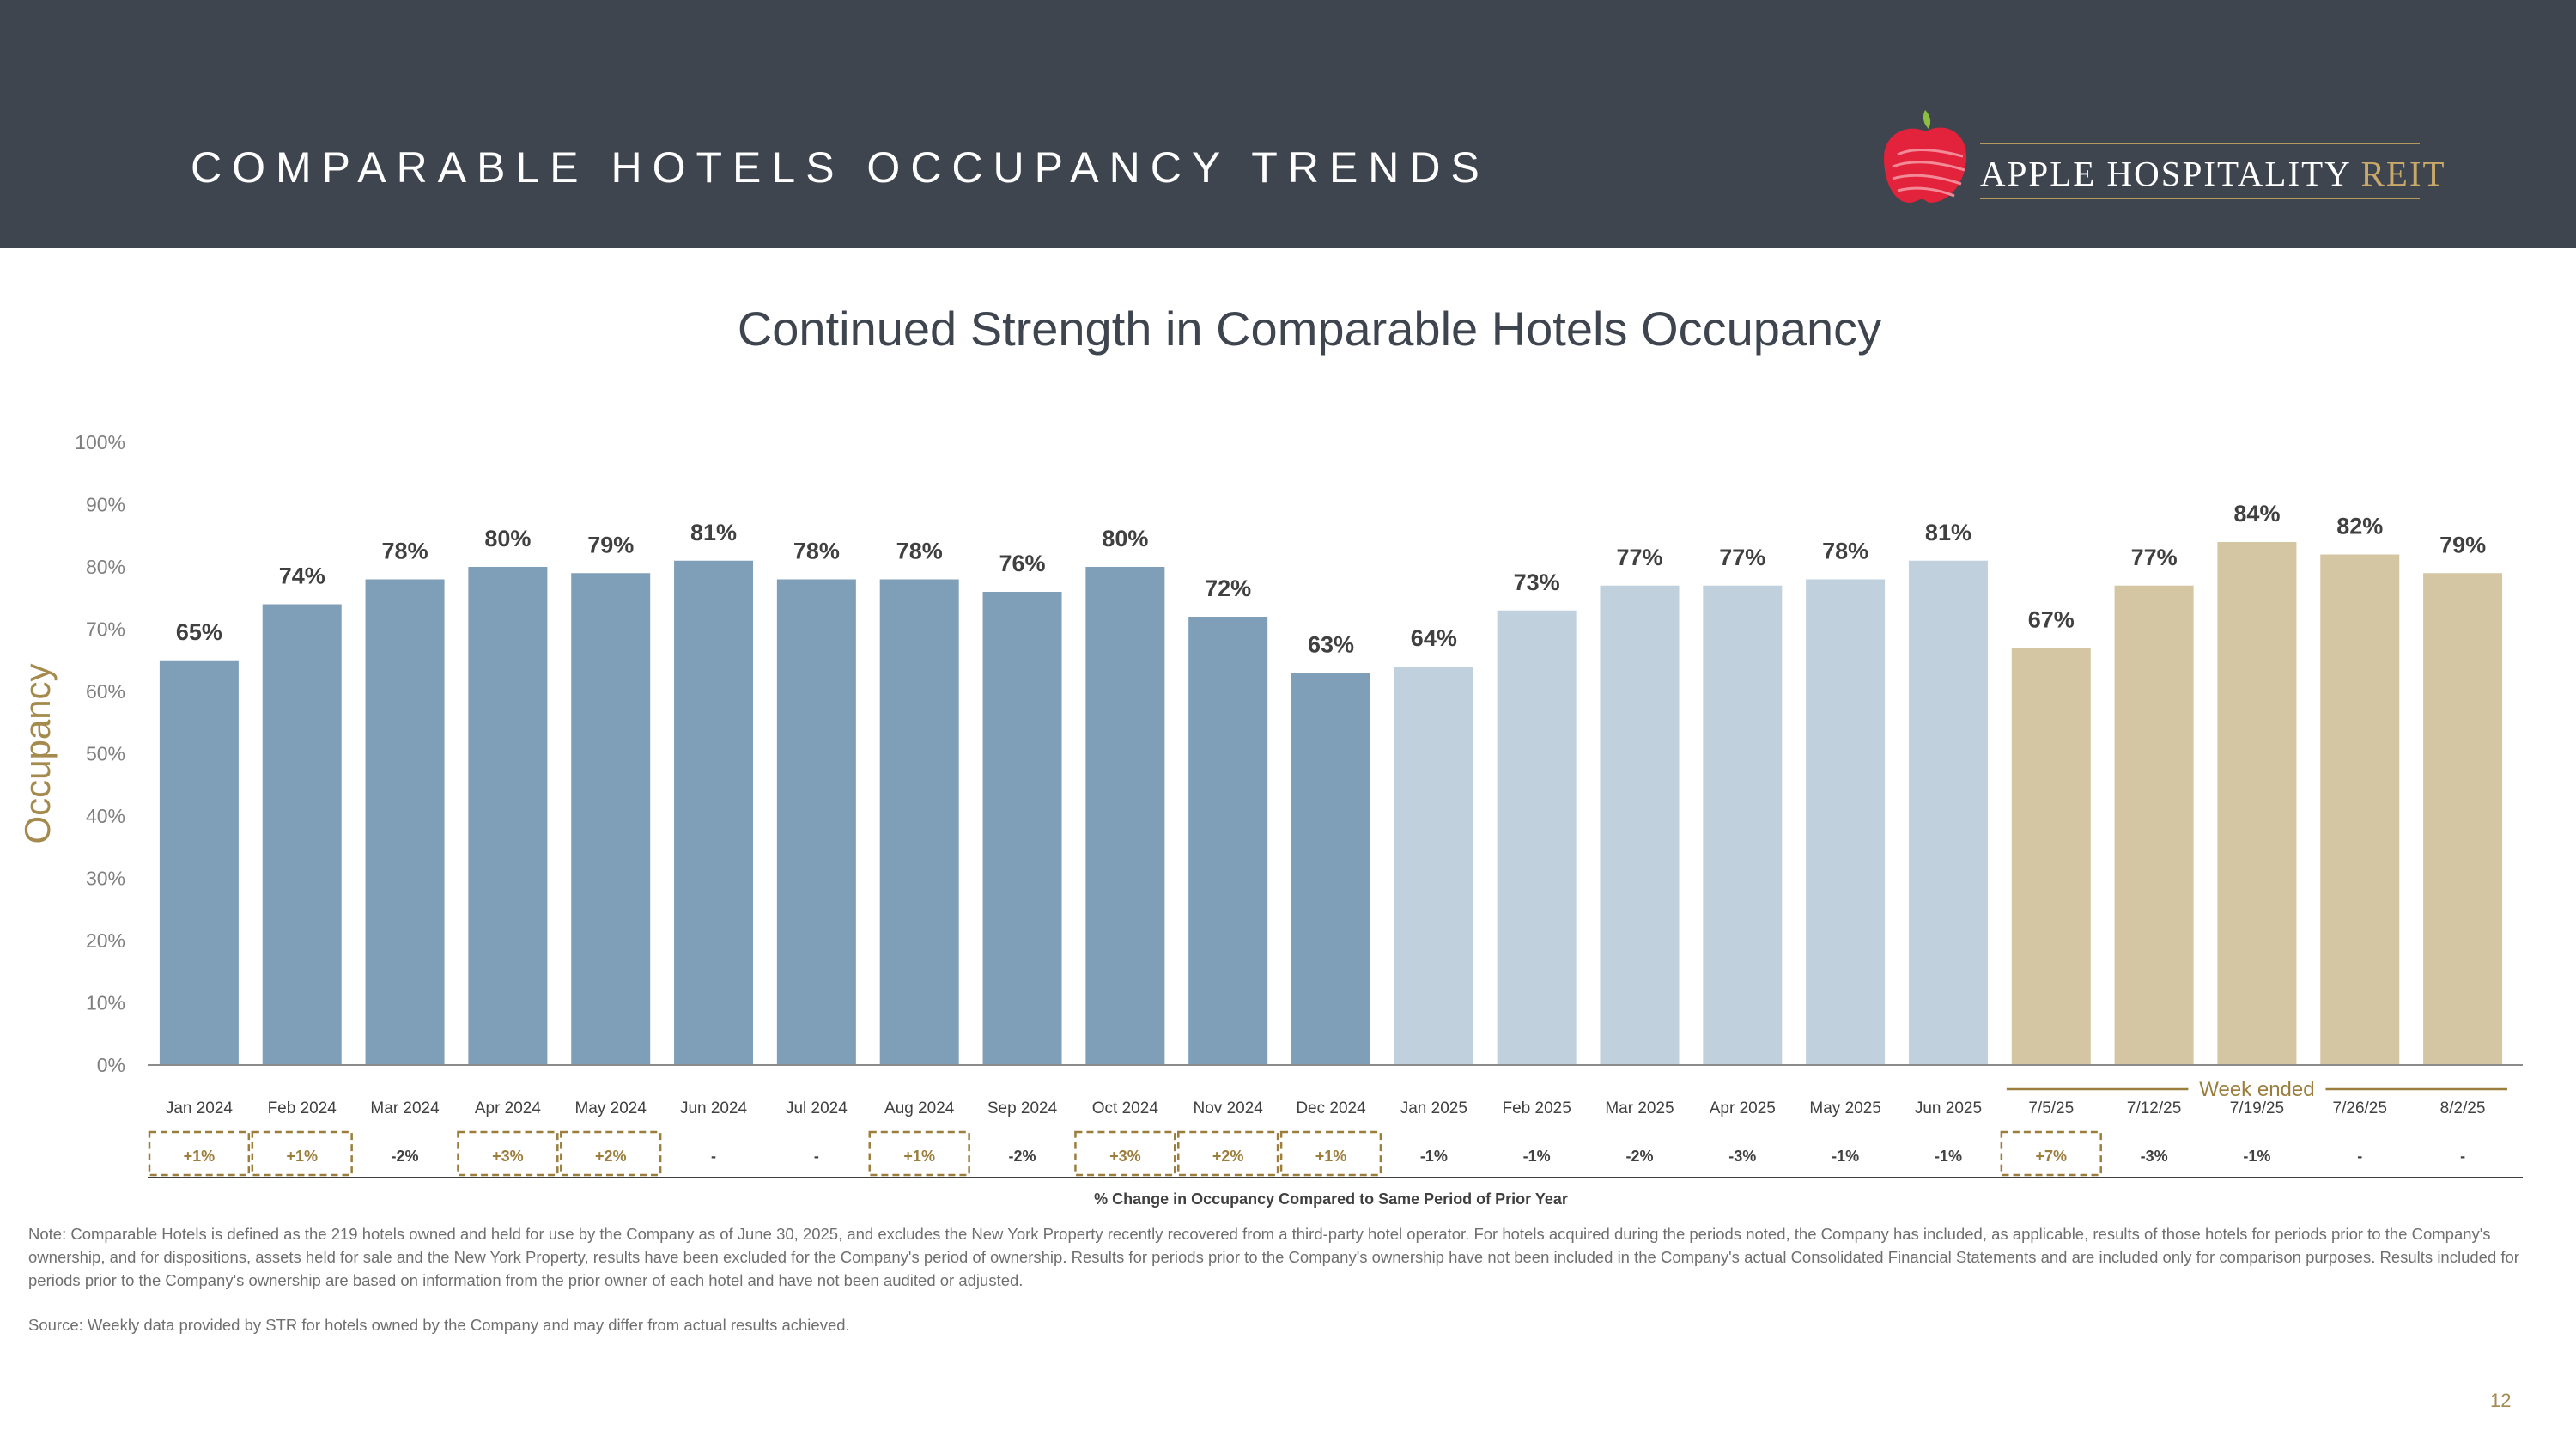  I want to click on change-label: -3%, so click(1742, 1156).